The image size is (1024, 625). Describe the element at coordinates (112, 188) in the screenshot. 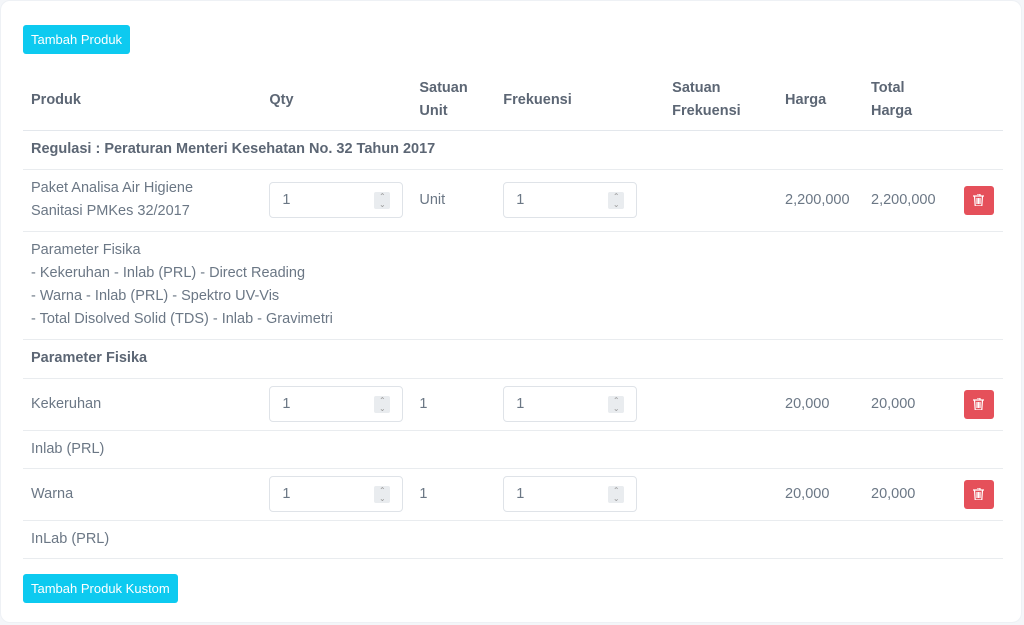

I see `product-name: Paket Analisa Air Higiene` at that location.